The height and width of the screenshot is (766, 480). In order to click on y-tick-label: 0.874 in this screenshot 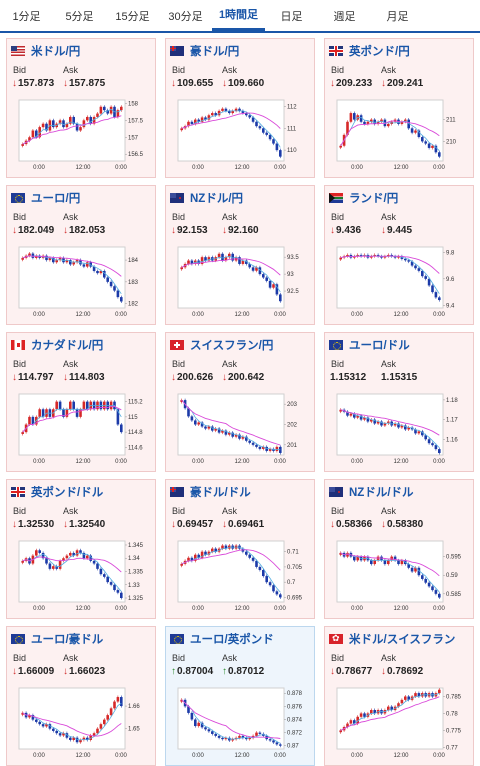, I will do `click(295, 720)`.